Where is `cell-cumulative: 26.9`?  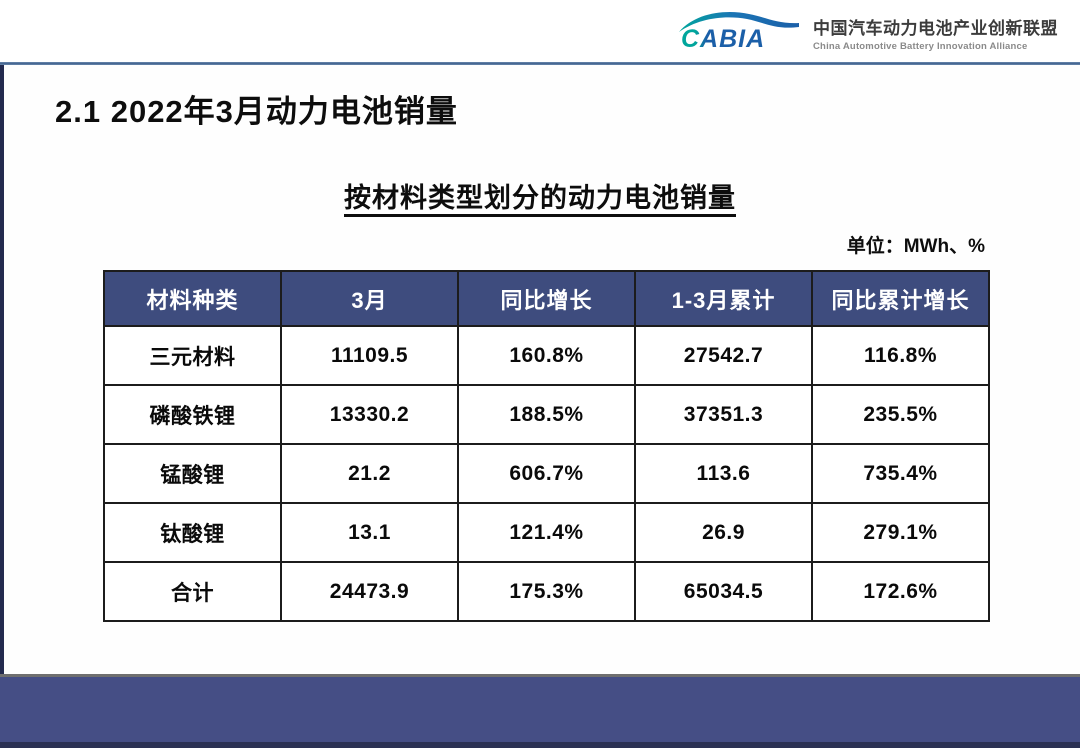
cell-cumulative: 26.9 is located at coordinates (723, 532).